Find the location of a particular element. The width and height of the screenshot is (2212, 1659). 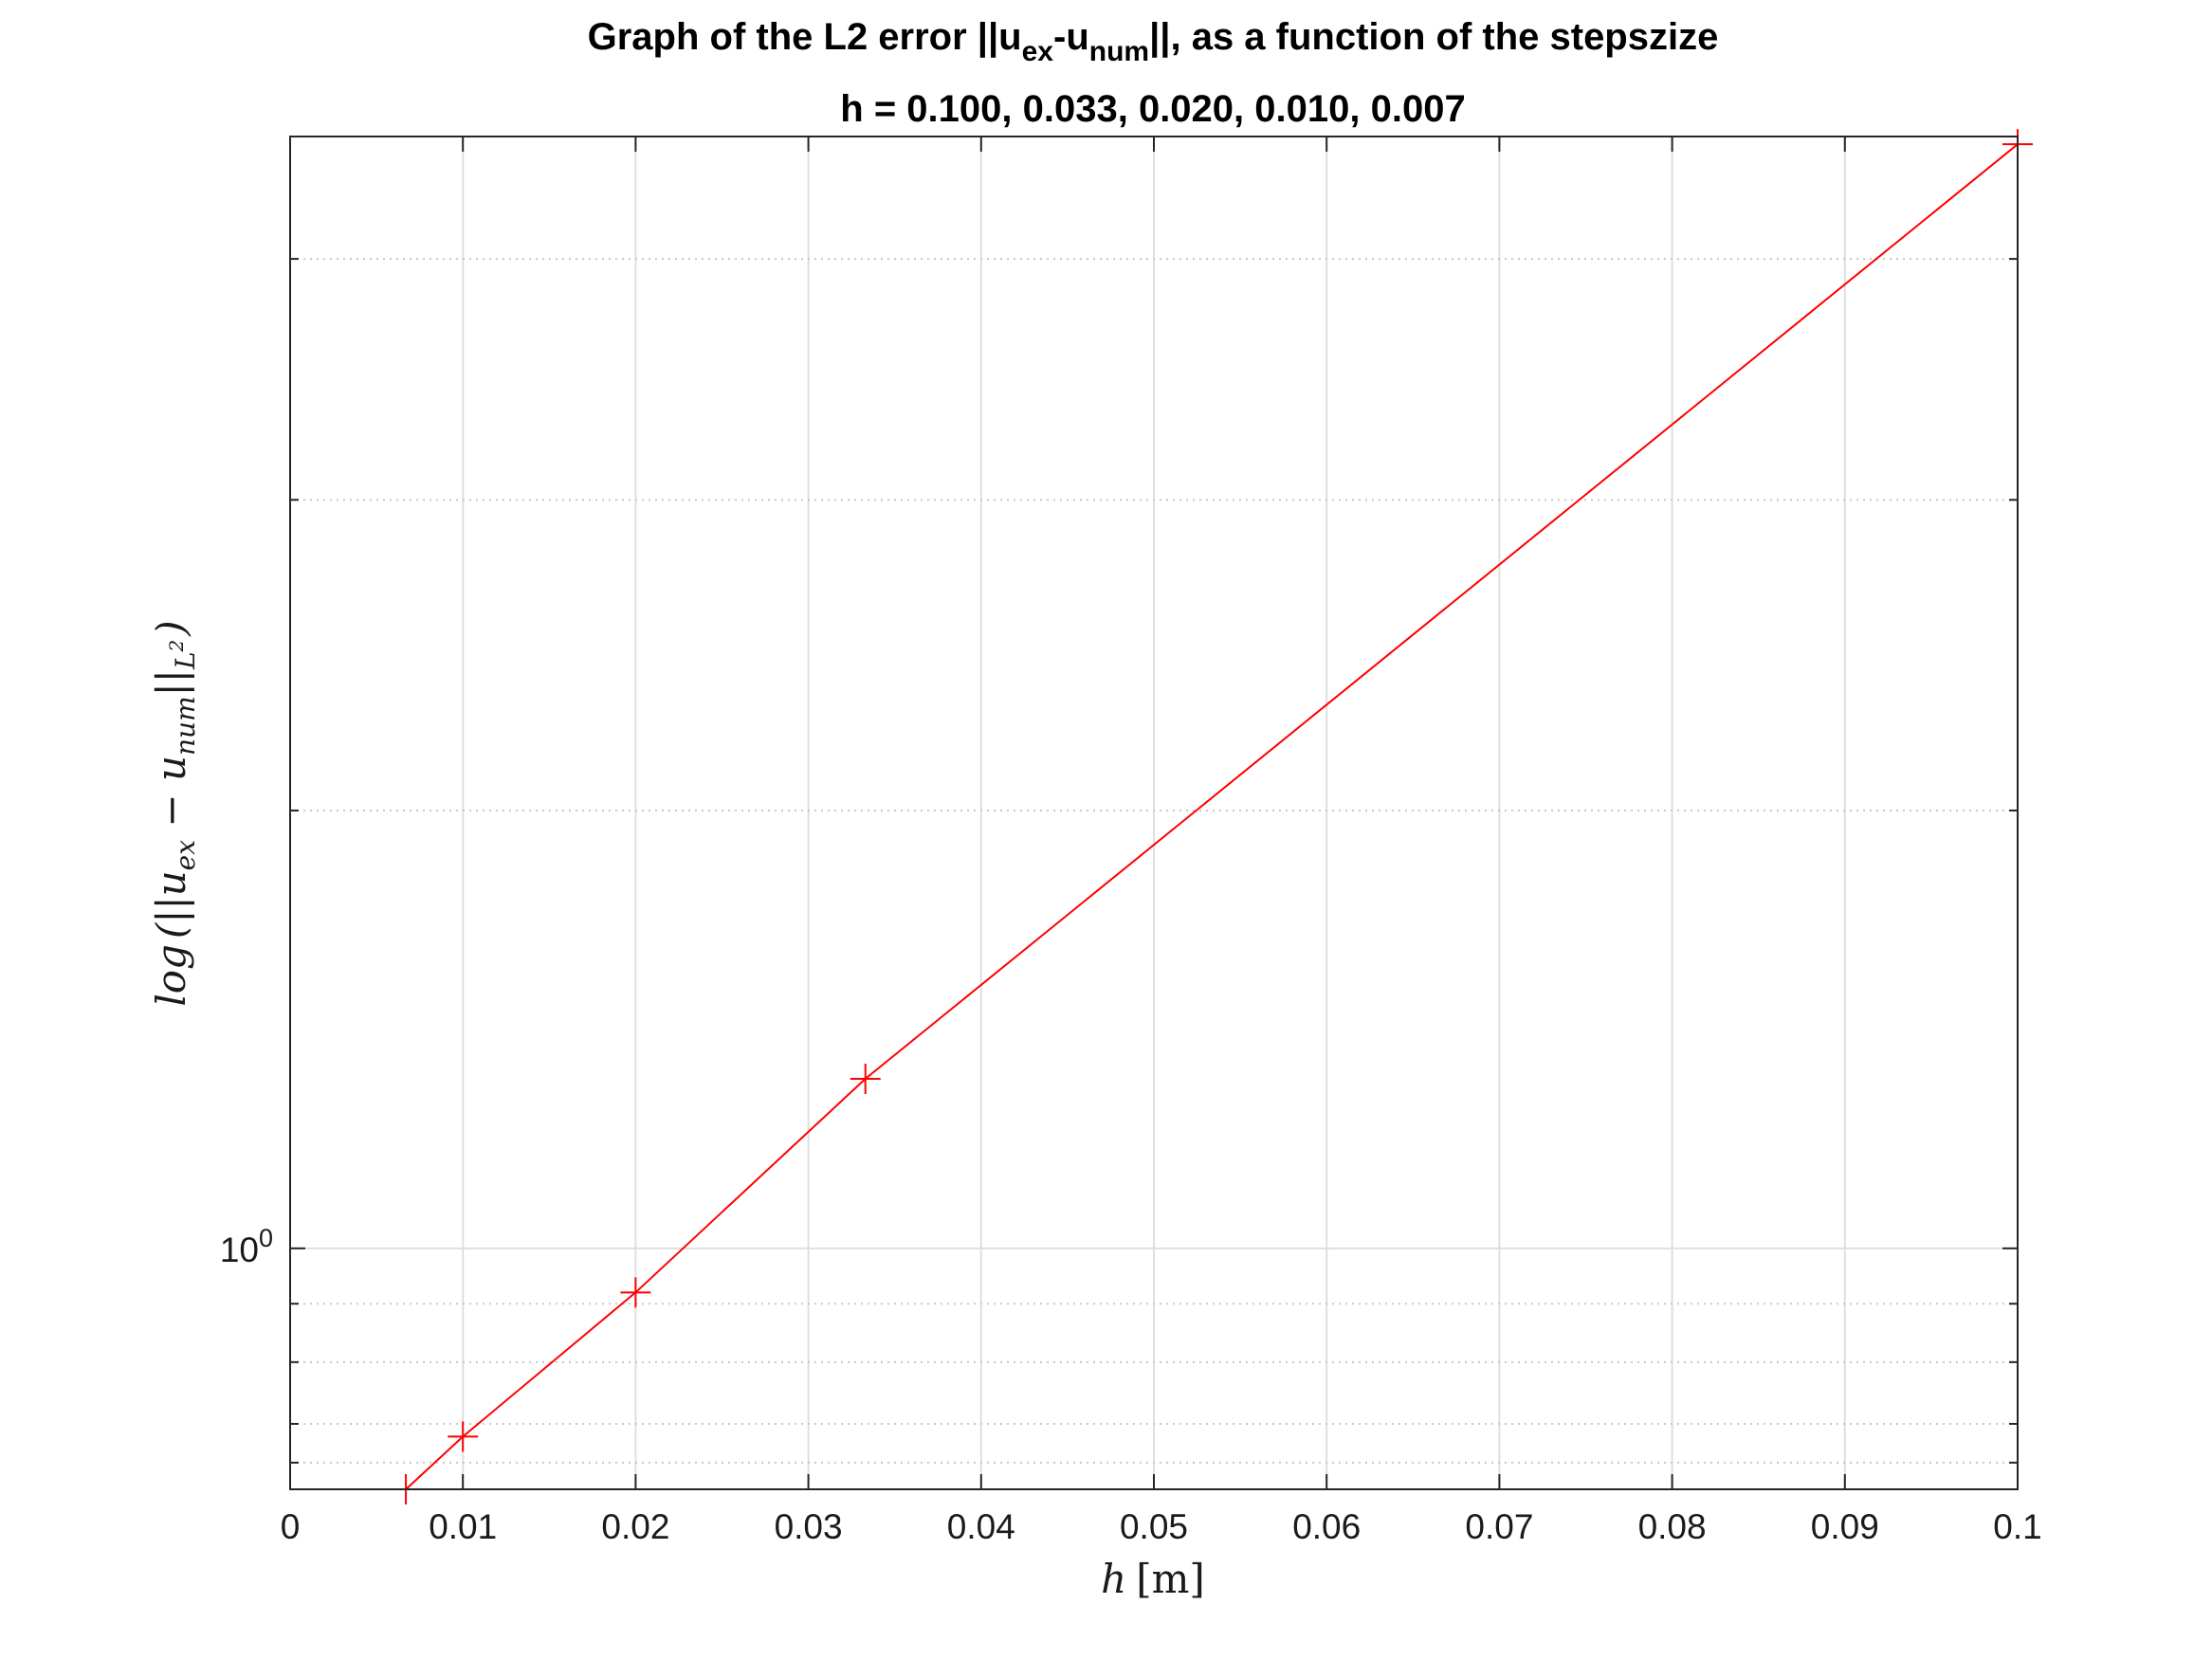

chart-title-mid: -u is located at coordinates (1071, 37).